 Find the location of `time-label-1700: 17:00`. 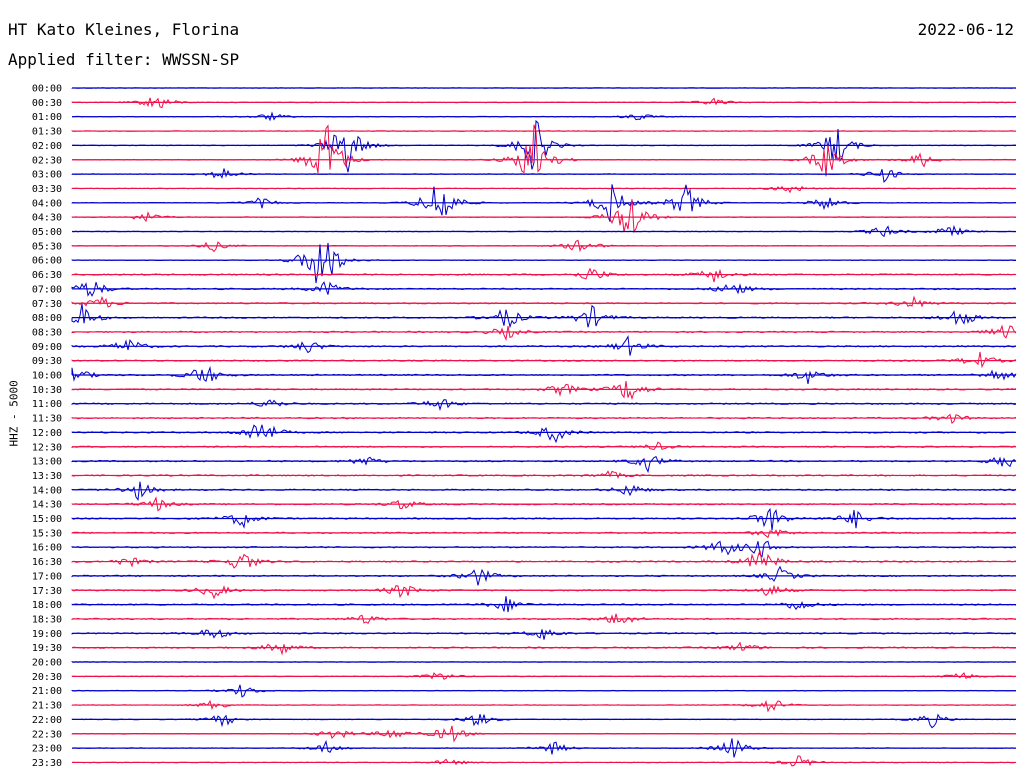

time-label-1700: 17:00 is located at coordinates (47, 576).